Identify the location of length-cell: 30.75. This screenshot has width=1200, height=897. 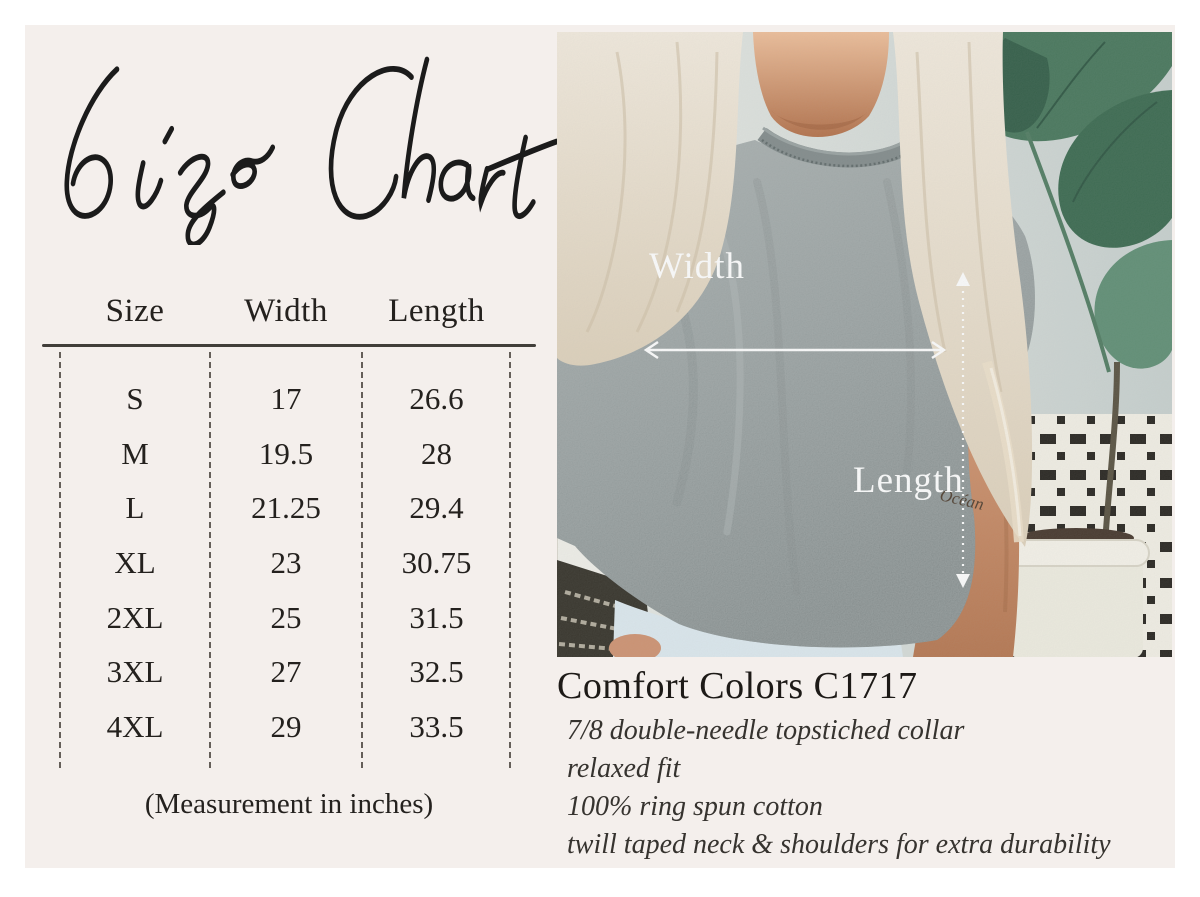
(436, 563).